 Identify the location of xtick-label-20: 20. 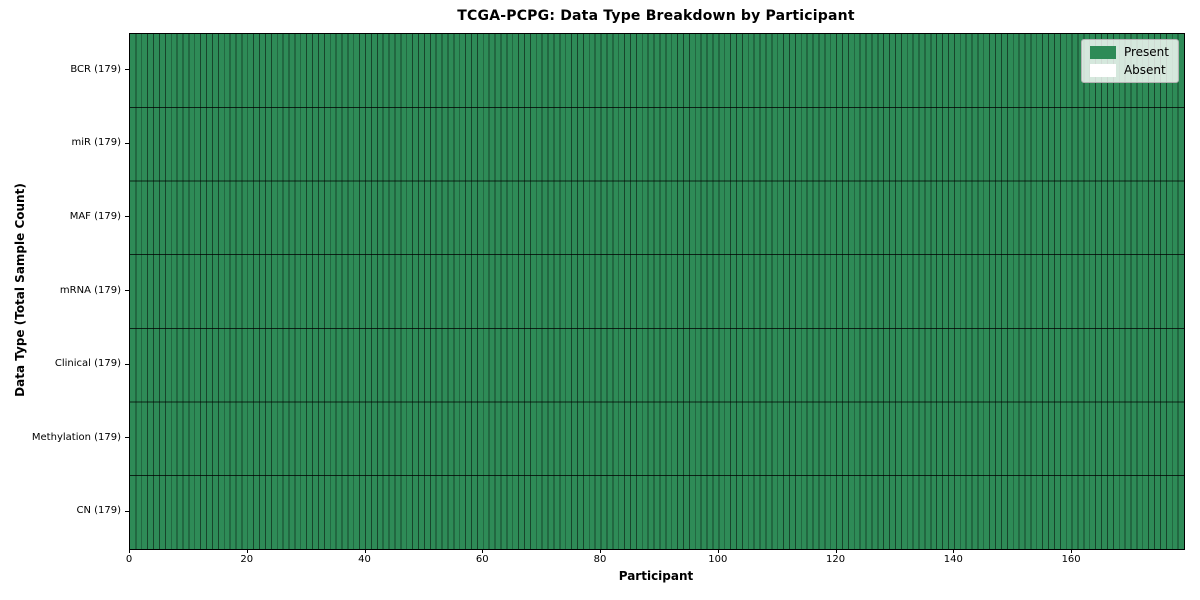
(247, 559).